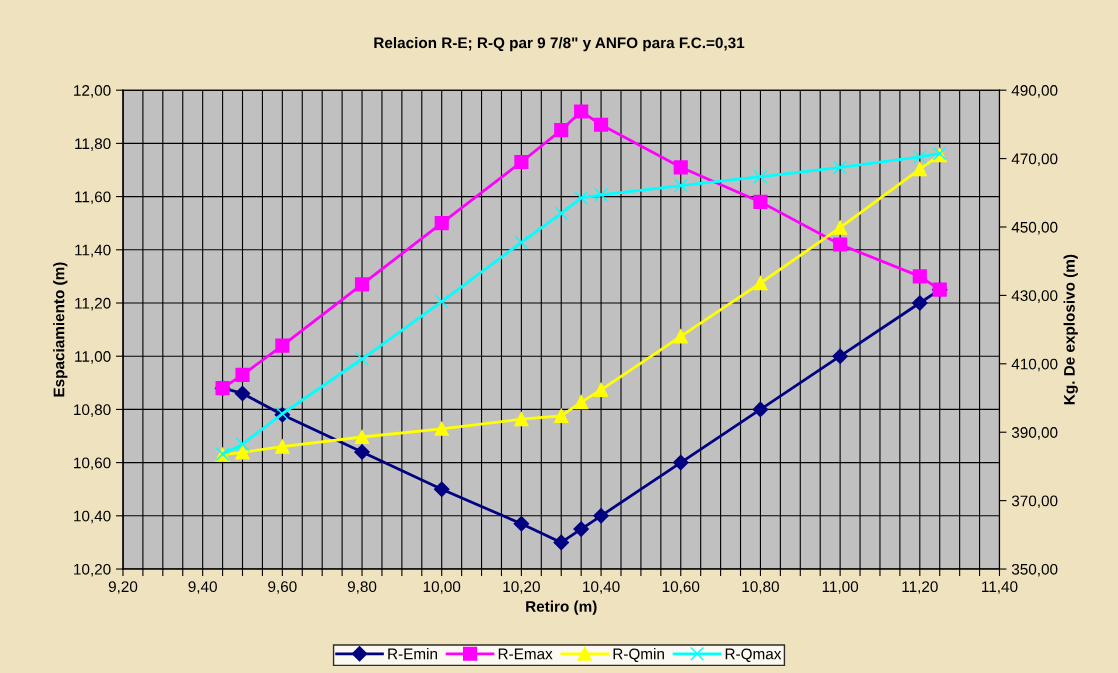 The image size is (1118, 673). What do you see at coordinates (92, 410) in the screenshot?
I see `y-tick-label: 10,80` at bounding box center [92, 410].